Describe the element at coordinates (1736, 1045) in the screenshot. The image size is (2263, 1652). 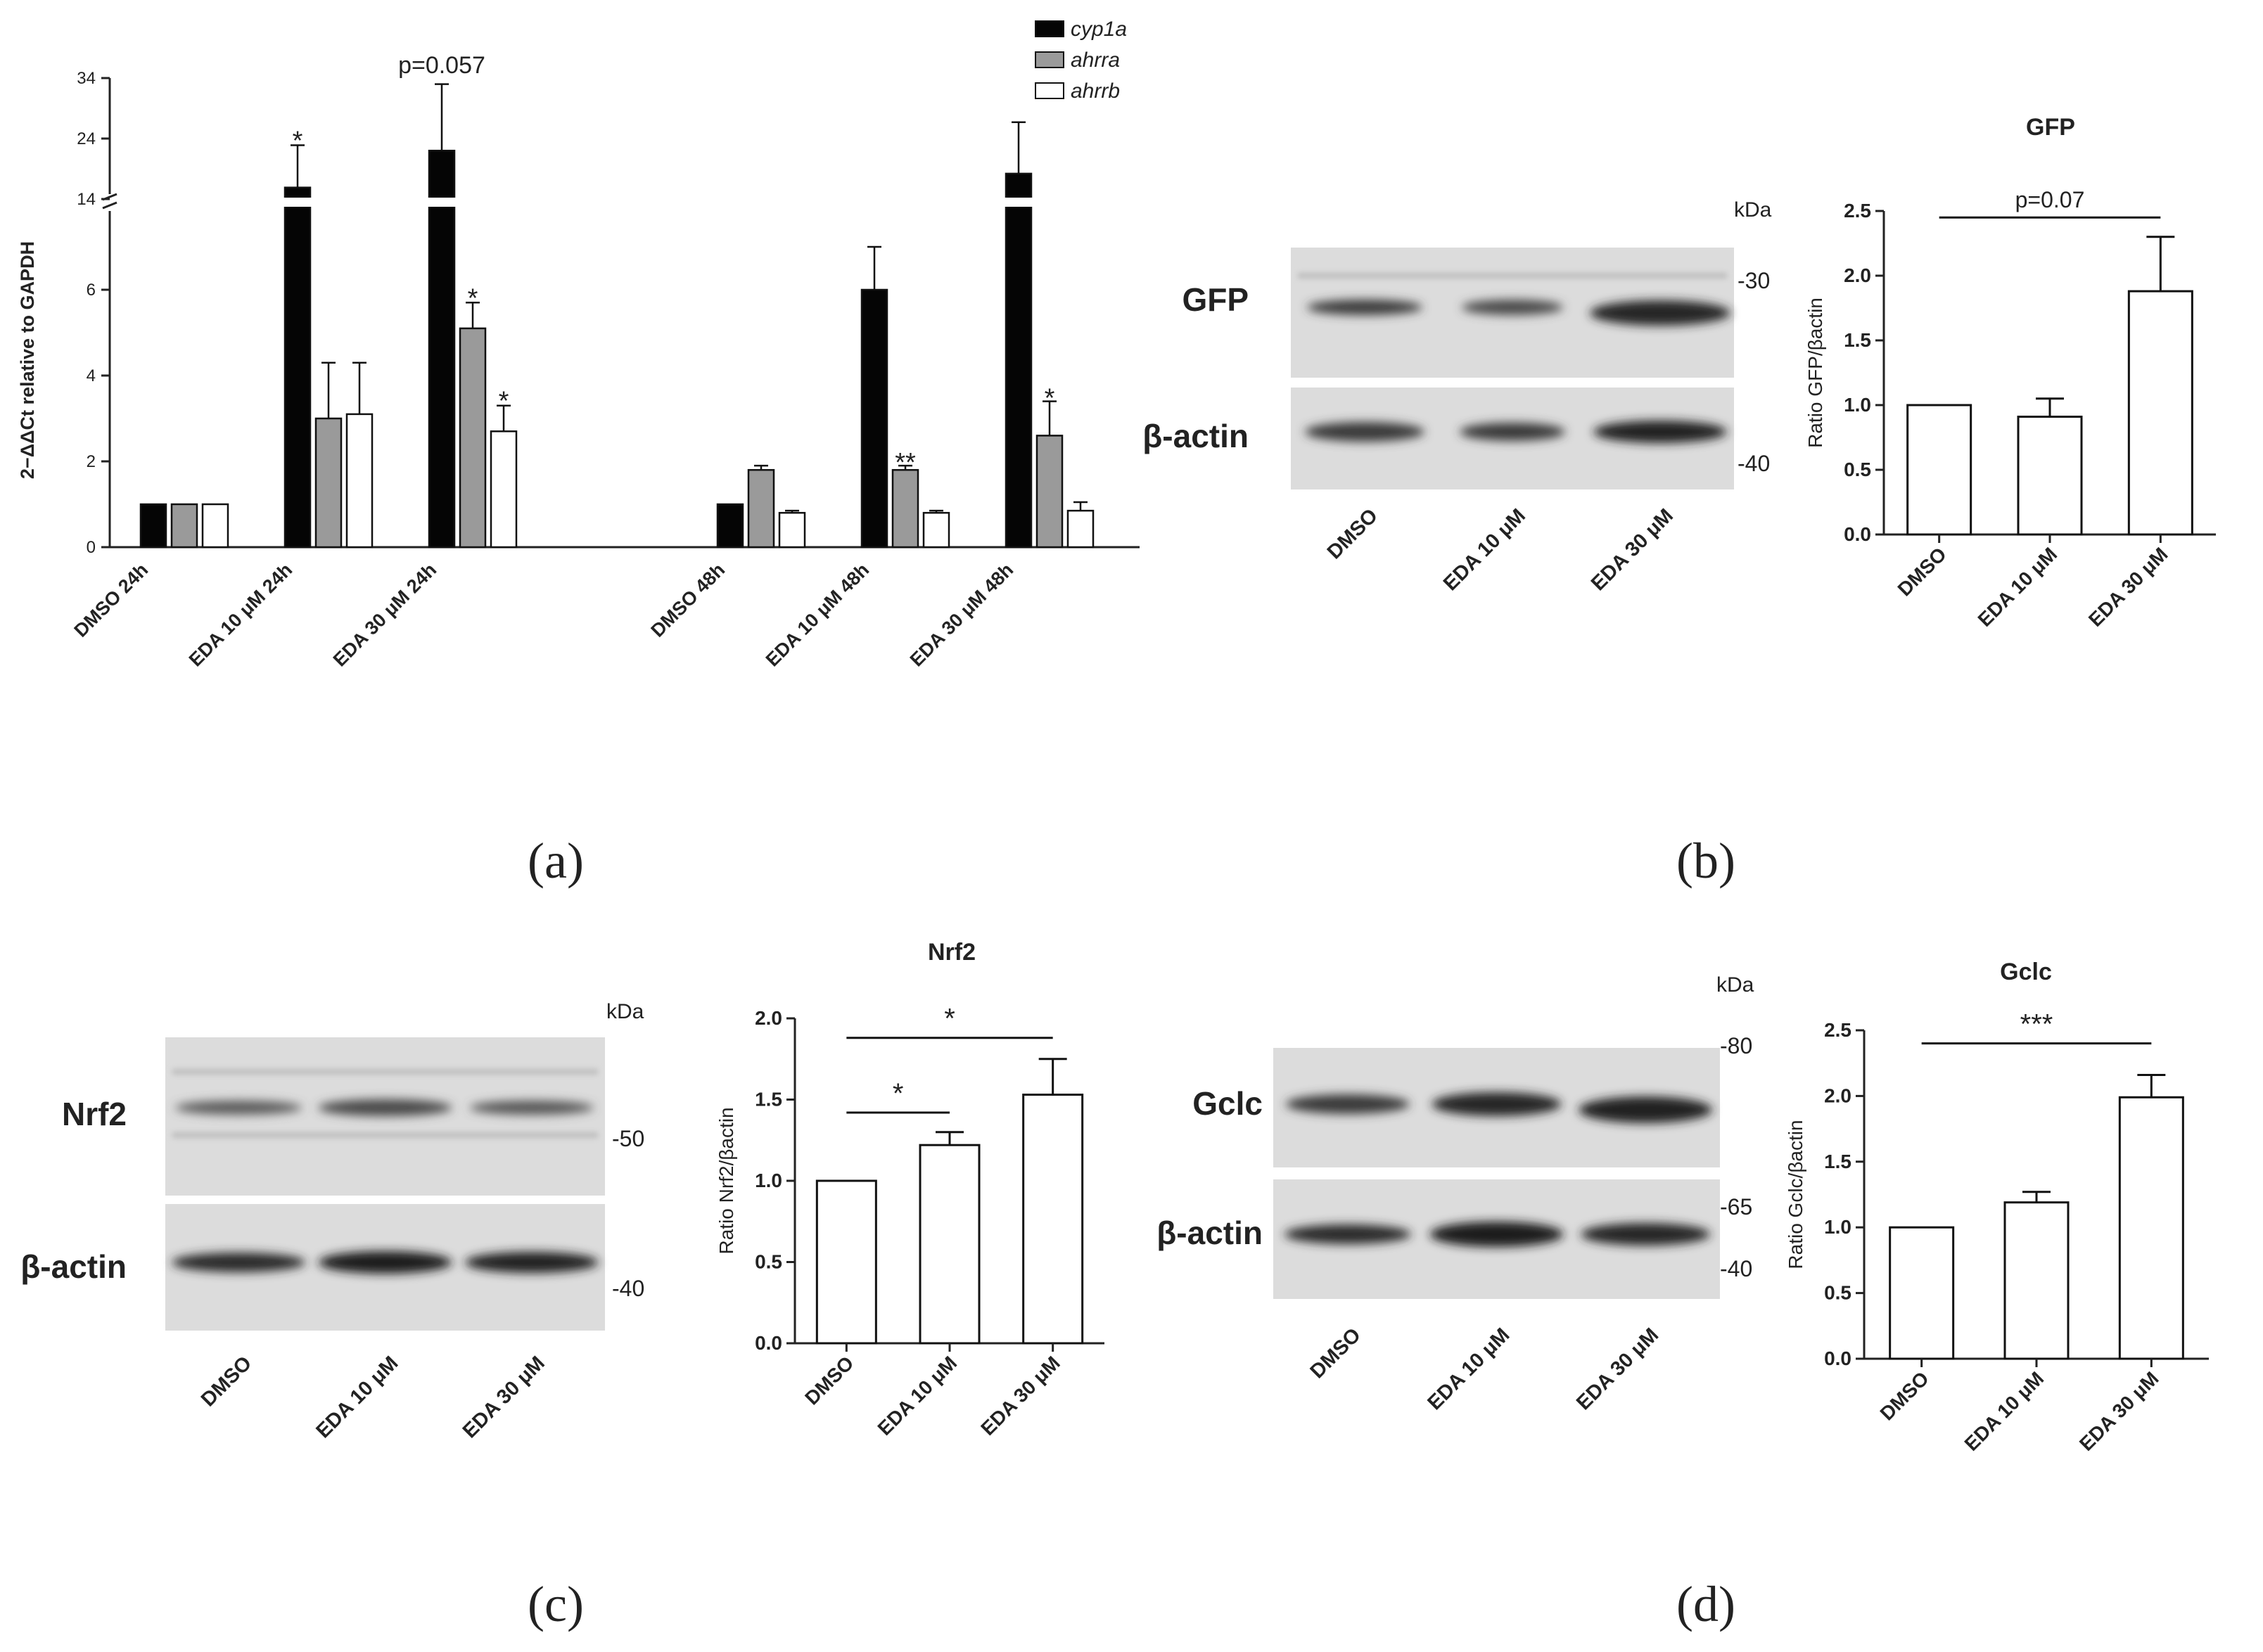
I see `kda-marker: -80` at that location.